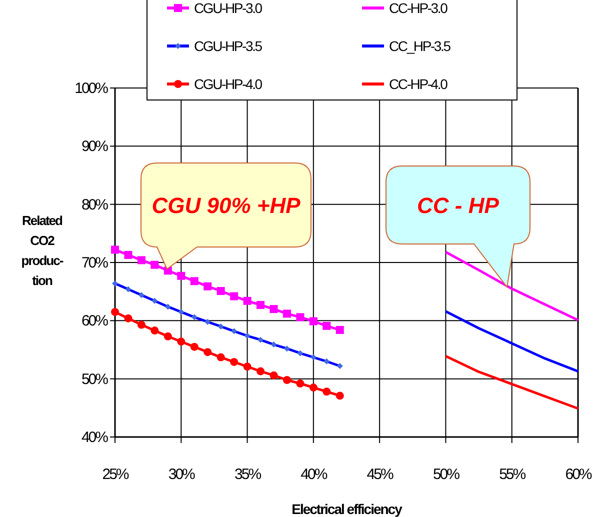  What do you see at coordinates (420, 46) in the screenshot?
I see `legend-label: CC_HP-3.5` at bounding box center [420, 46].